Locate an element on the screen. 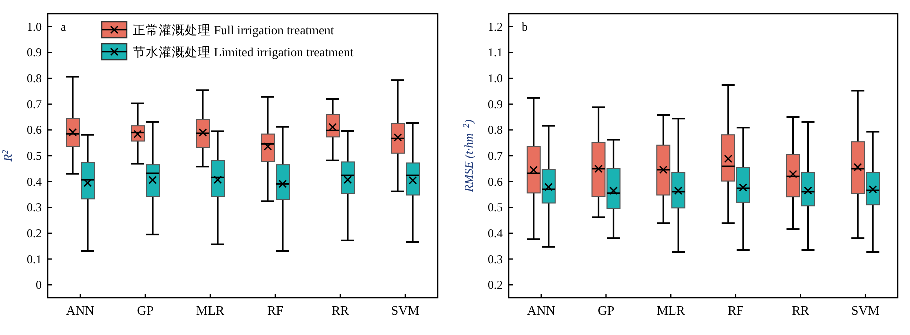  y-tick-label: 0 is located at coordinates (39, 285).